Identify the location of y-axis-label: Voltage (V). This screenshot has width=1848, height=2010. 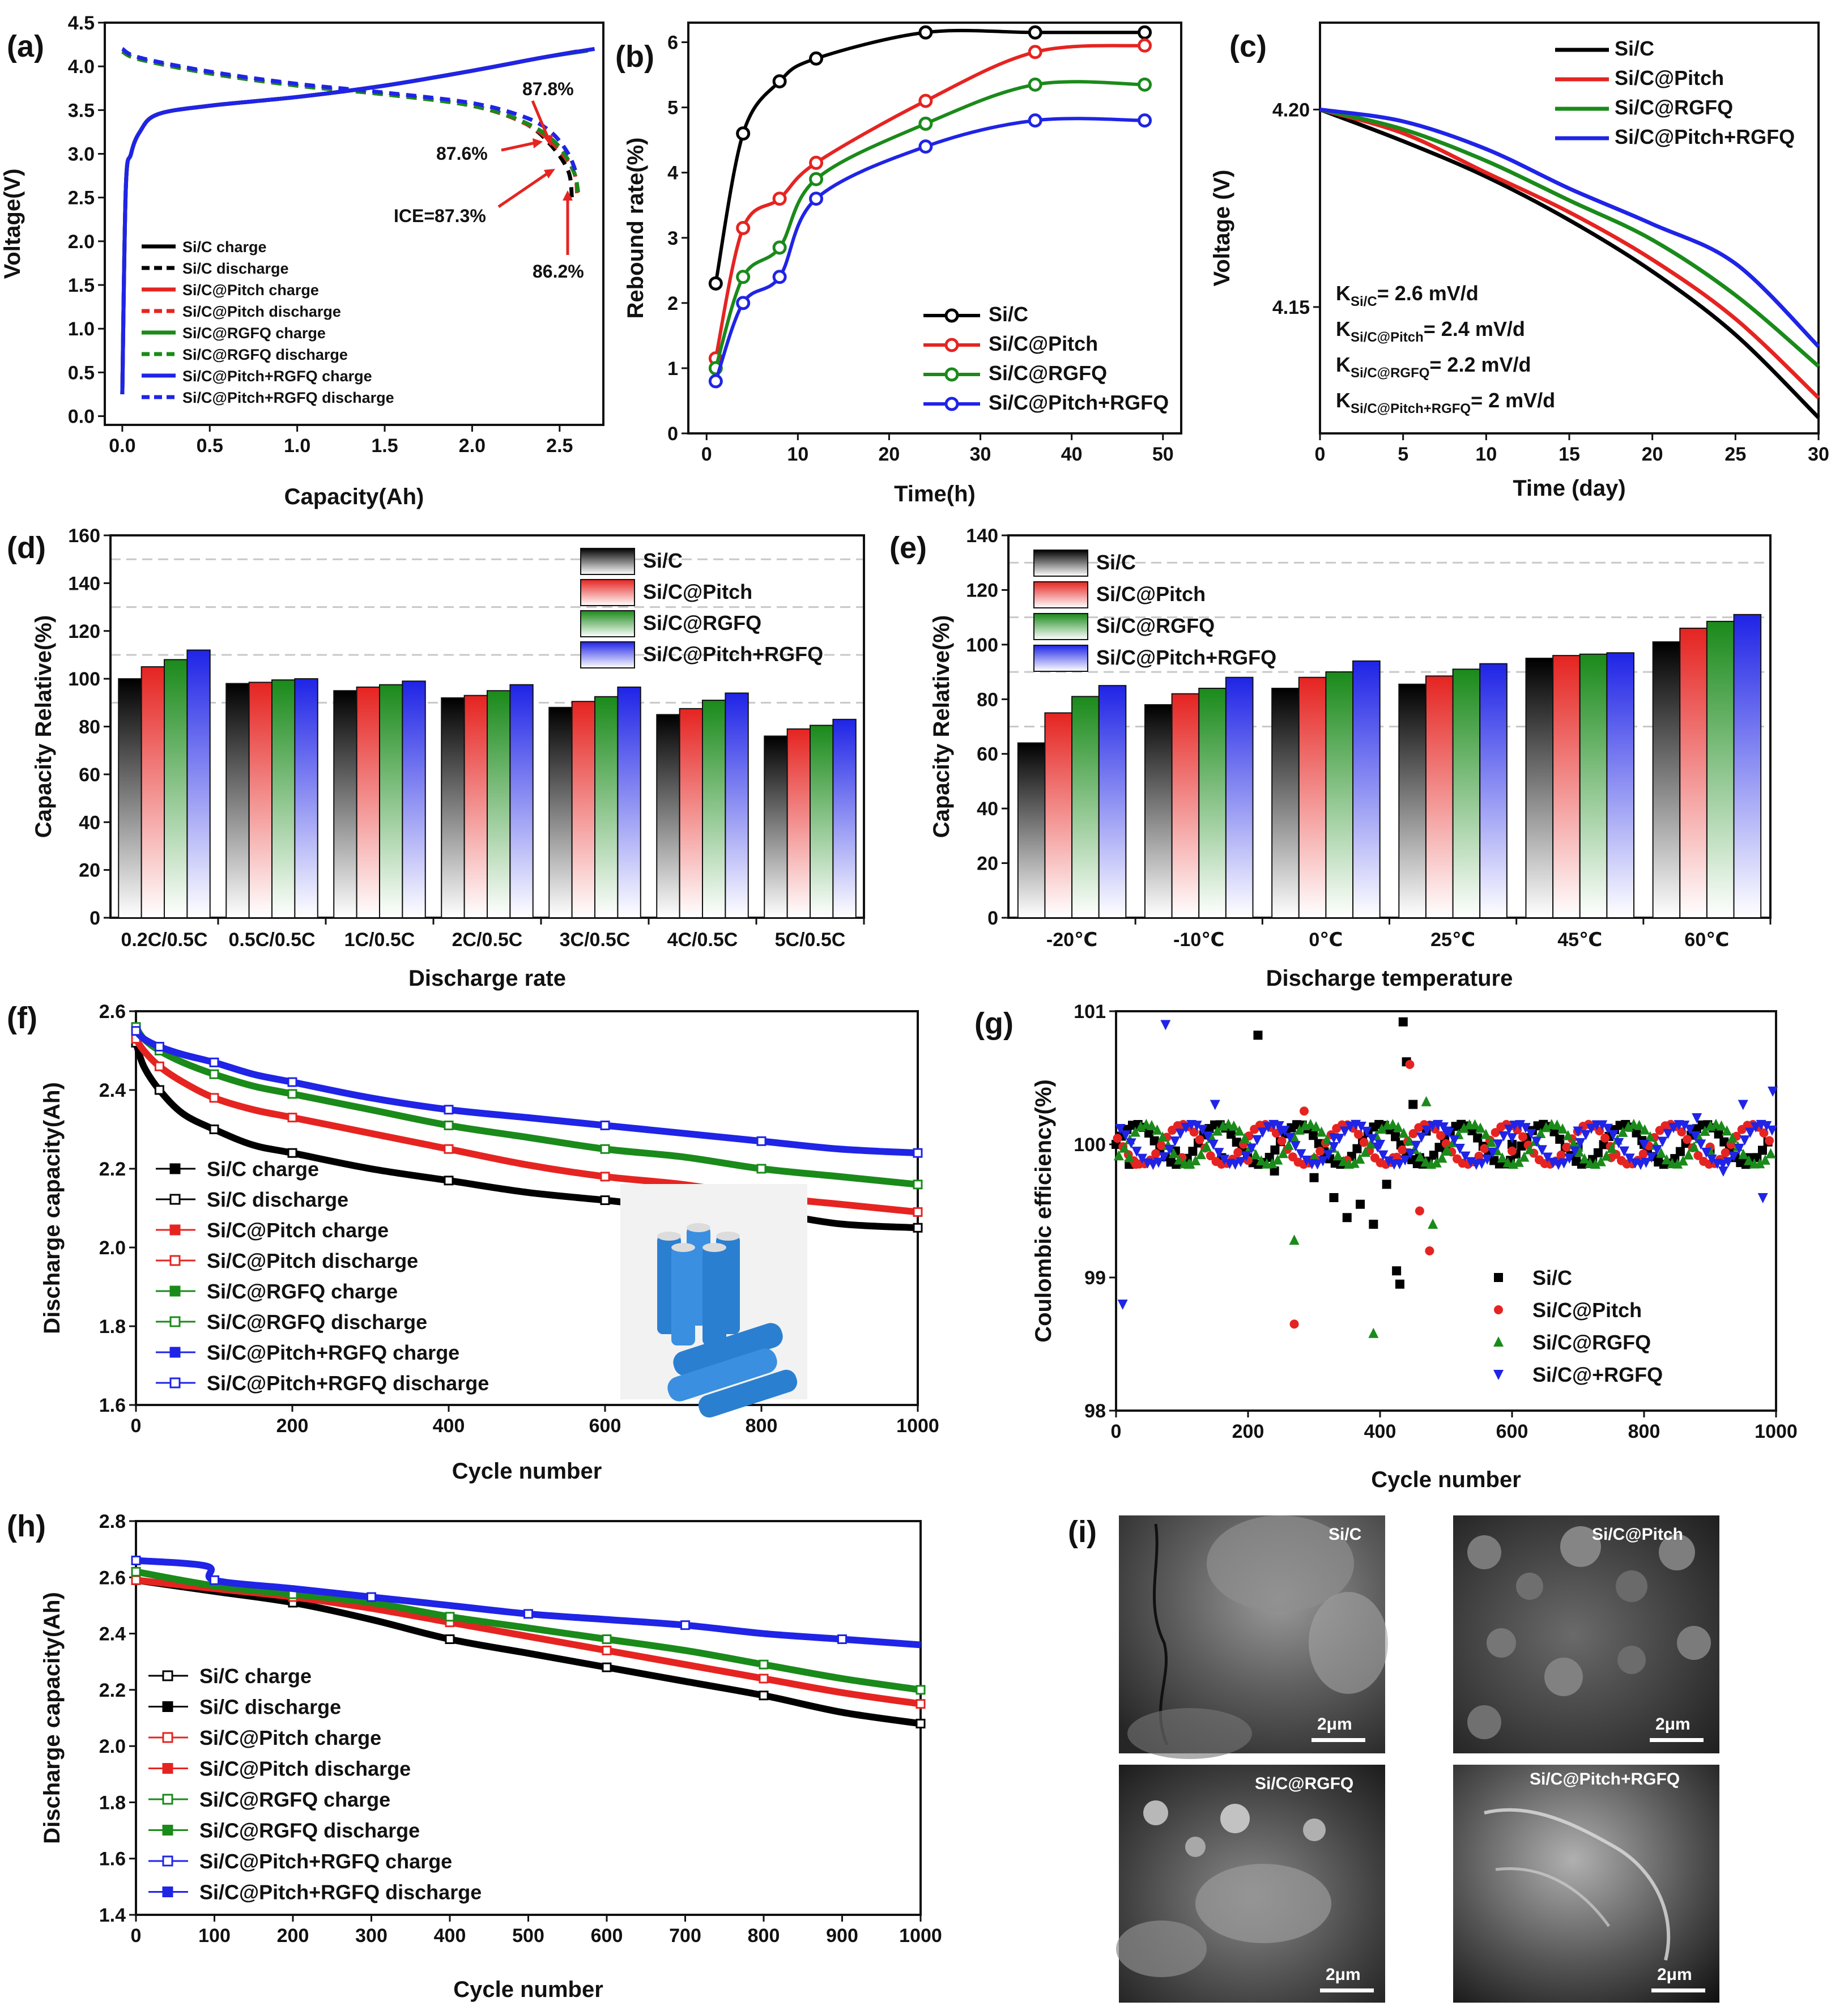
(1222, 229).